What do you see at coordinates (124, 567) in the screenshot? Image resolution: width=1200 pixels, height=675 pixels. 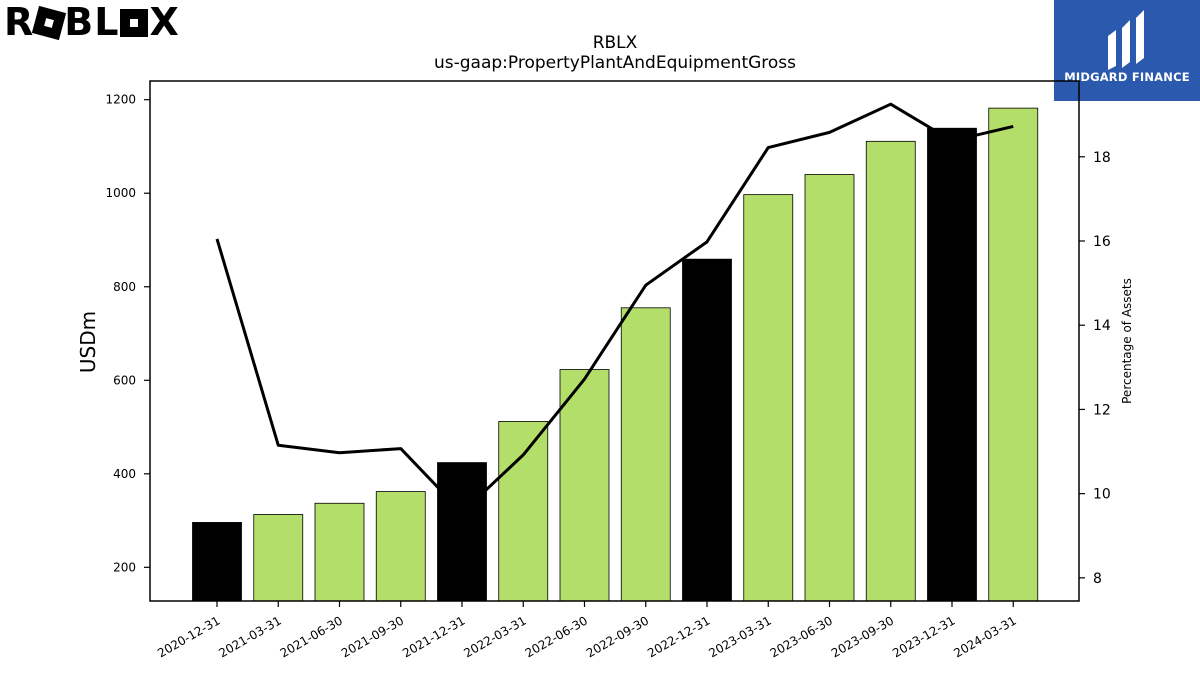 I see `y-tick-label: 200` at bounding box center [124, 567].